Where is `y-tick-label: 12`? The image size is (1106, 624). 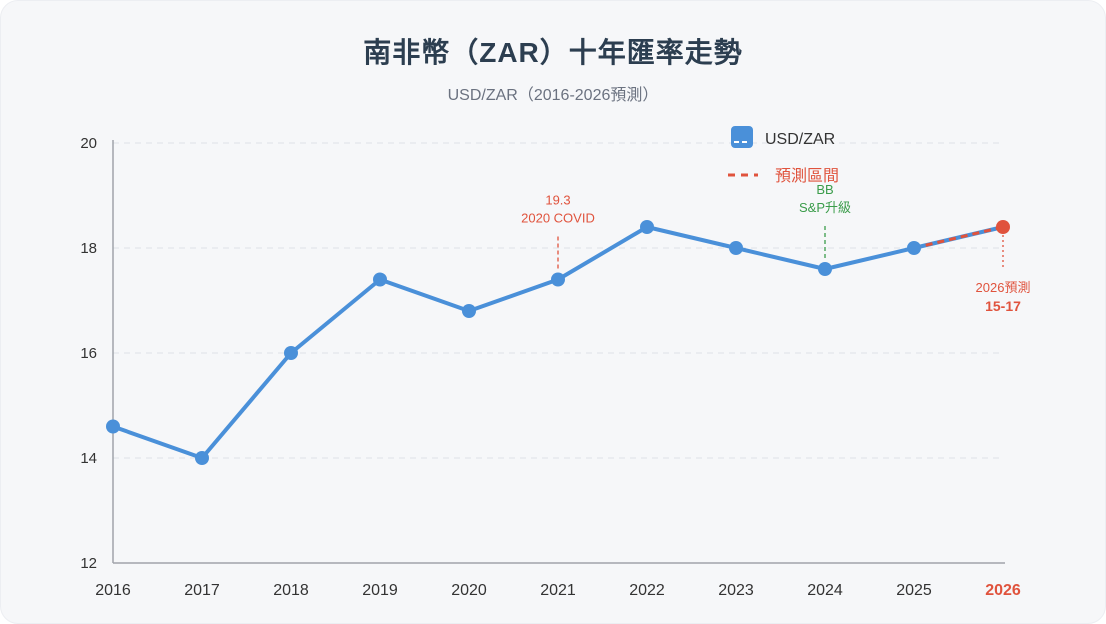 y-tick-label: 12 is located at coordinates (88, 563).